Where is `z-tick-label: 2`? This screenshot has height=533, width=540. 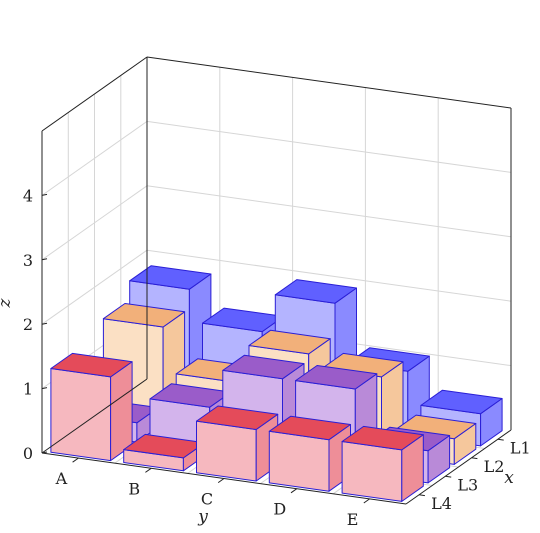 z-tick-label: 2 is located at coordinates (28, 324).